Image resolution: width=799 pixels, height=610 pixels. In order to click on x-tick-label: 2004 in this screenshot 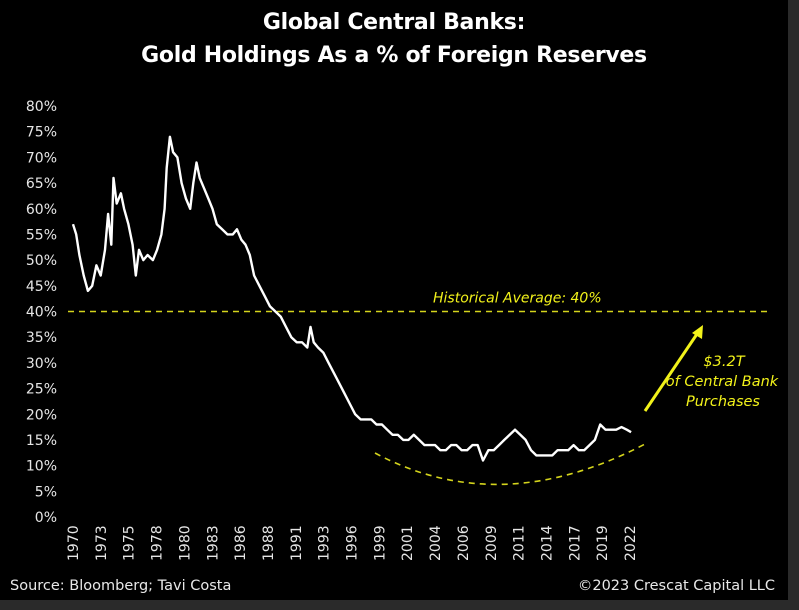, I will do `click(436, 543)`.